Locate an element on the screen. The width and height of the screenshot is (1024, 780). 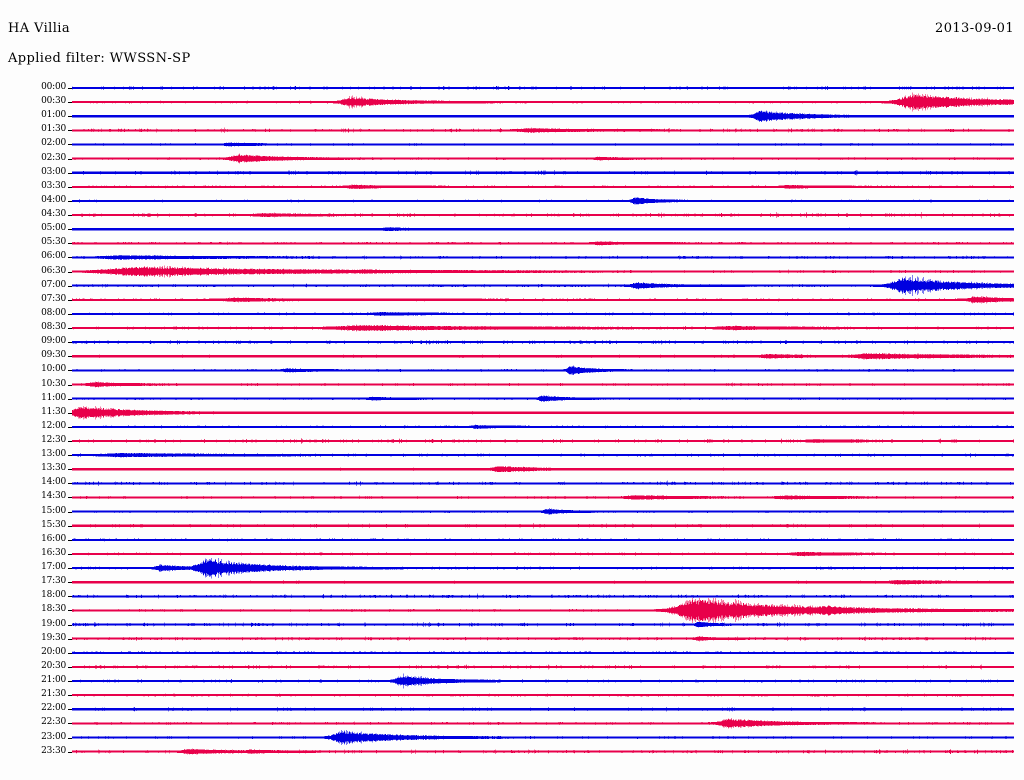
applied-filter-label: Applied filter: WWSSN-SP is located at coordinates (99, 58).